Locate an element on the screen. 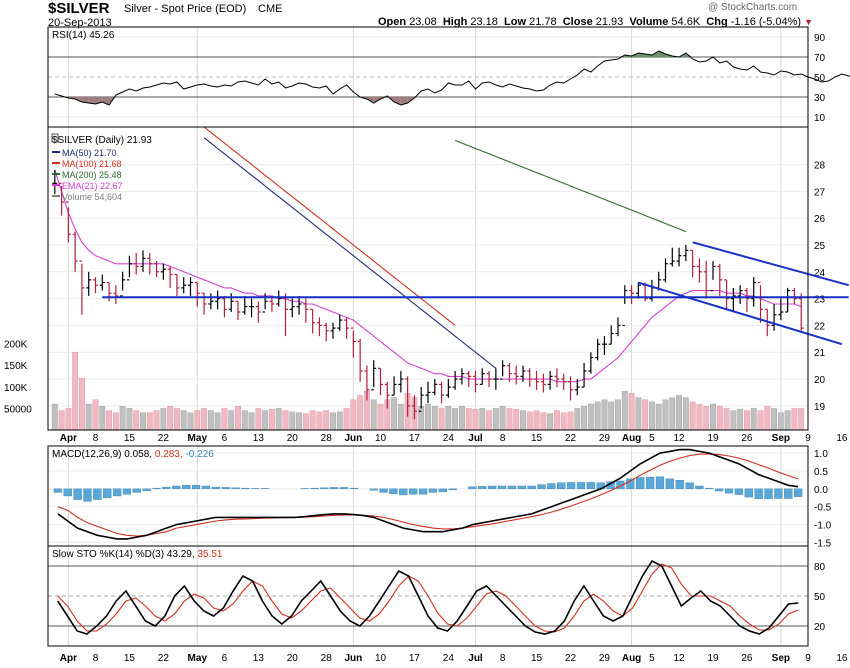  price-tick-label: 25 is located at coordinates (820, 246).